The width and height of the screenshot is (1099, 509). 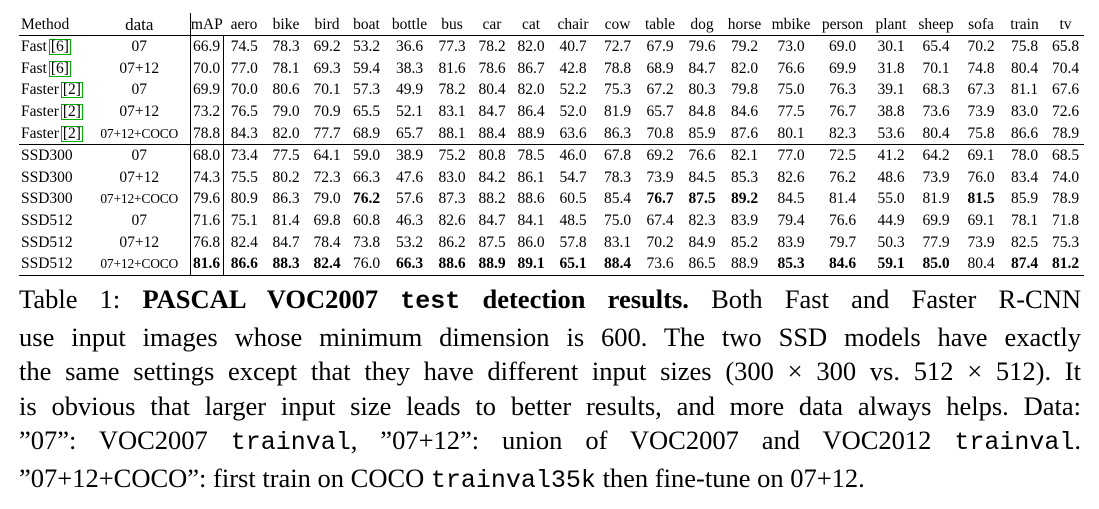 What do you see at coordinates (842, 112) in the screenshot?
I see `cell-person: 76.7` at bounding box center [842, 112].